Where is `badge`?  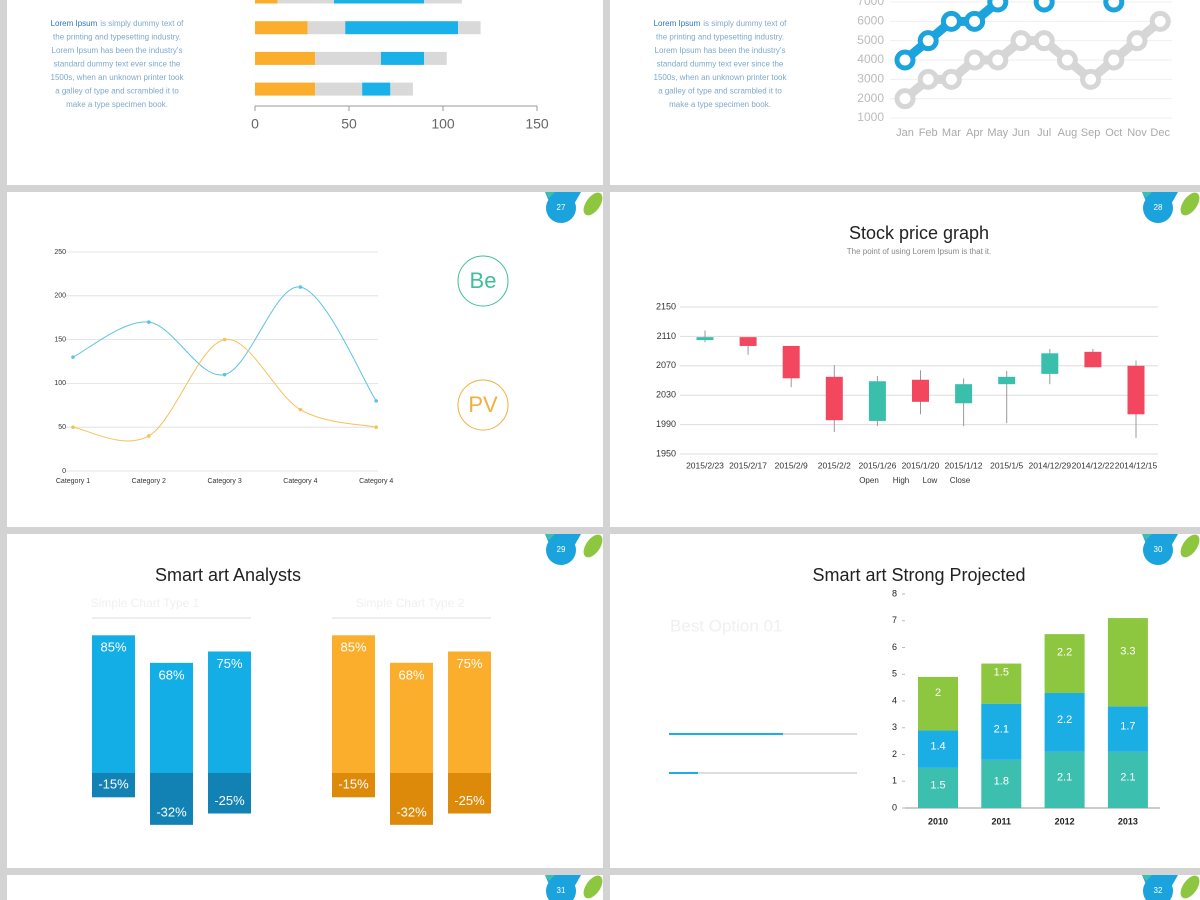
badge is located at coordinates (483, 281).